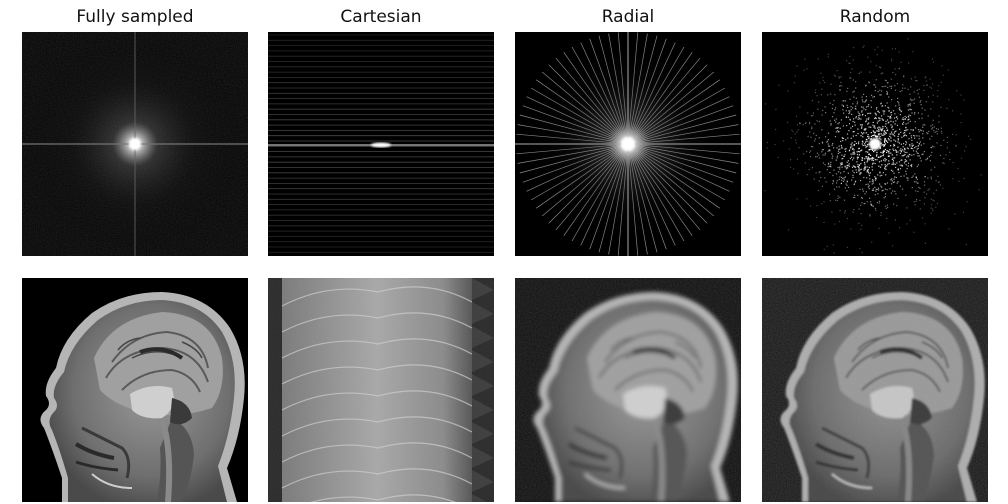 This screenshot has height=504, width=1008. What do you see at coordinates (381, 17) in the screenshot?
I see `column-title-cartesian: Cartesian` at bounding box center [381, 17].